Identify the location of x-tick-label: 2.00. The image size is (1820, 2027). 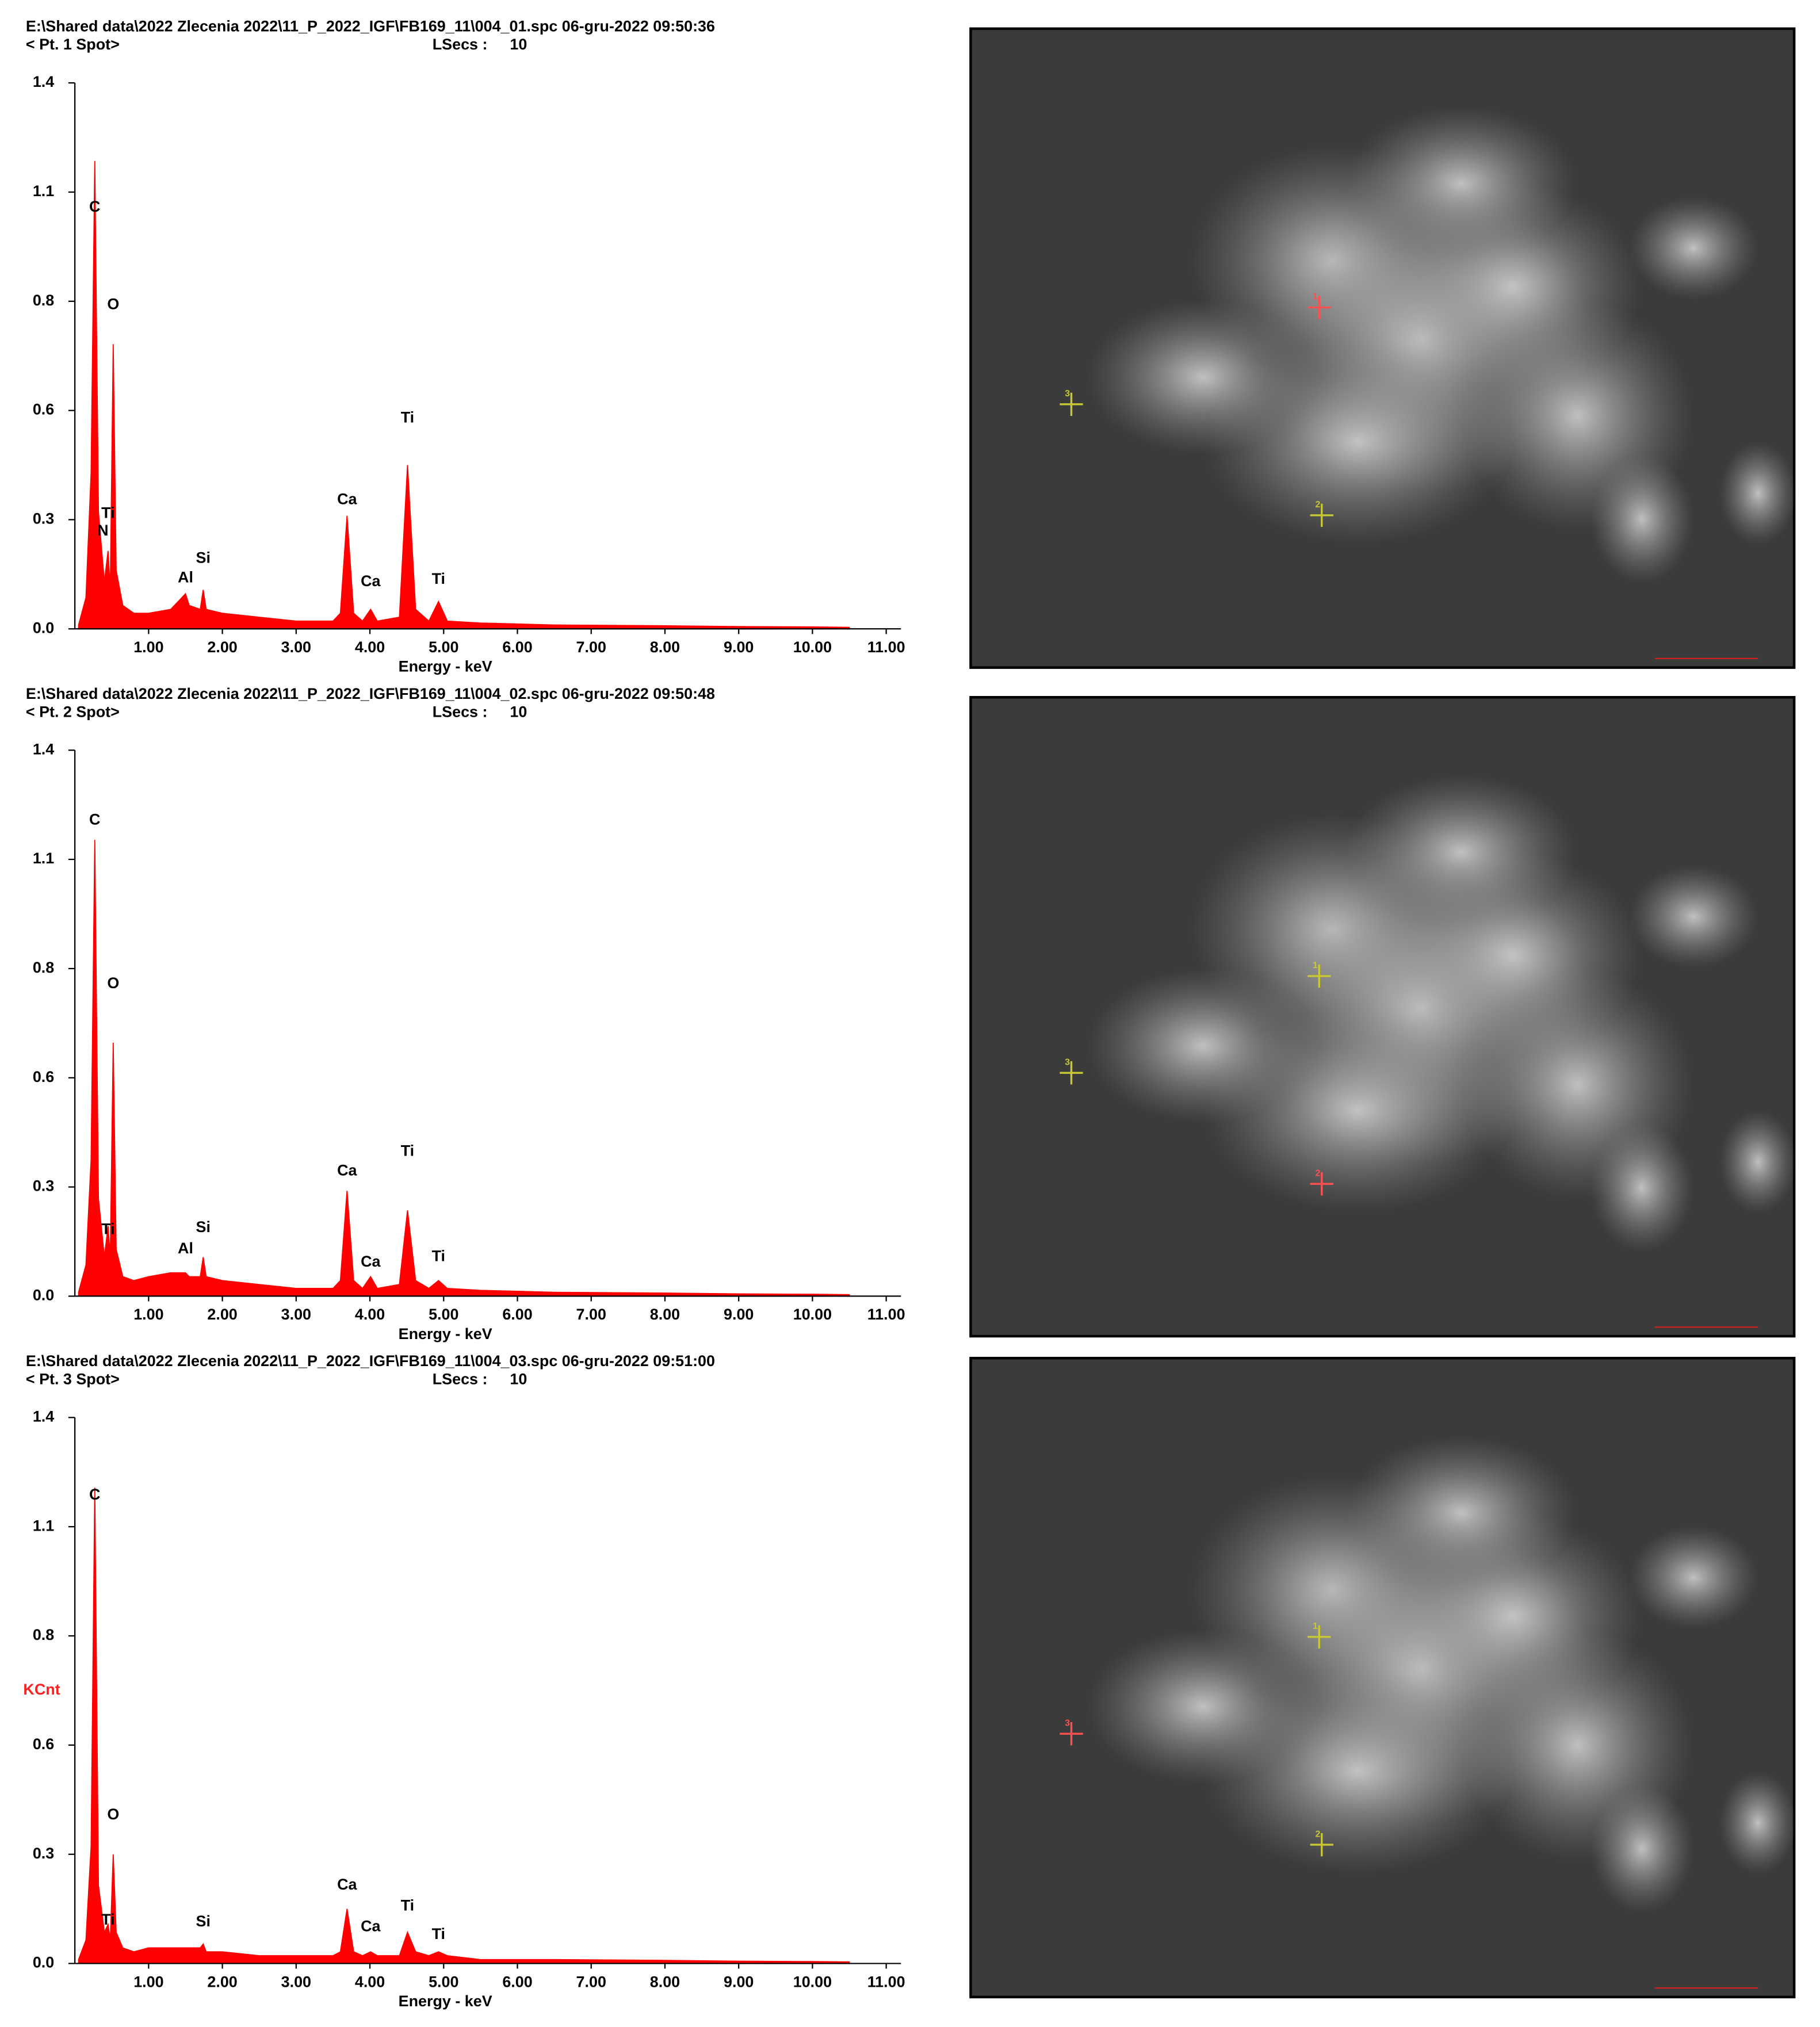
(222, 647).